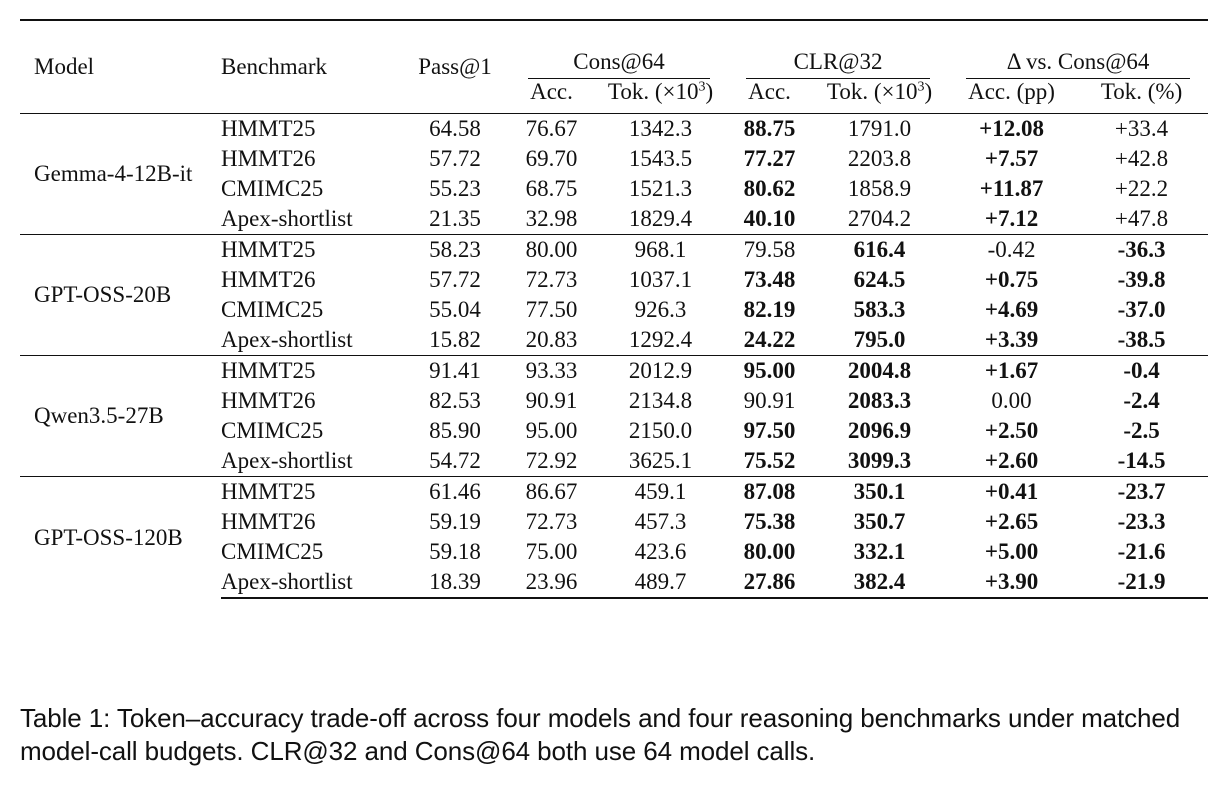 The image size is (1227, 787). What do you see at coordinates (455, 249) in the screenshot?
I see `pass1-cell: 58.23` at bounding box center [455, 249].